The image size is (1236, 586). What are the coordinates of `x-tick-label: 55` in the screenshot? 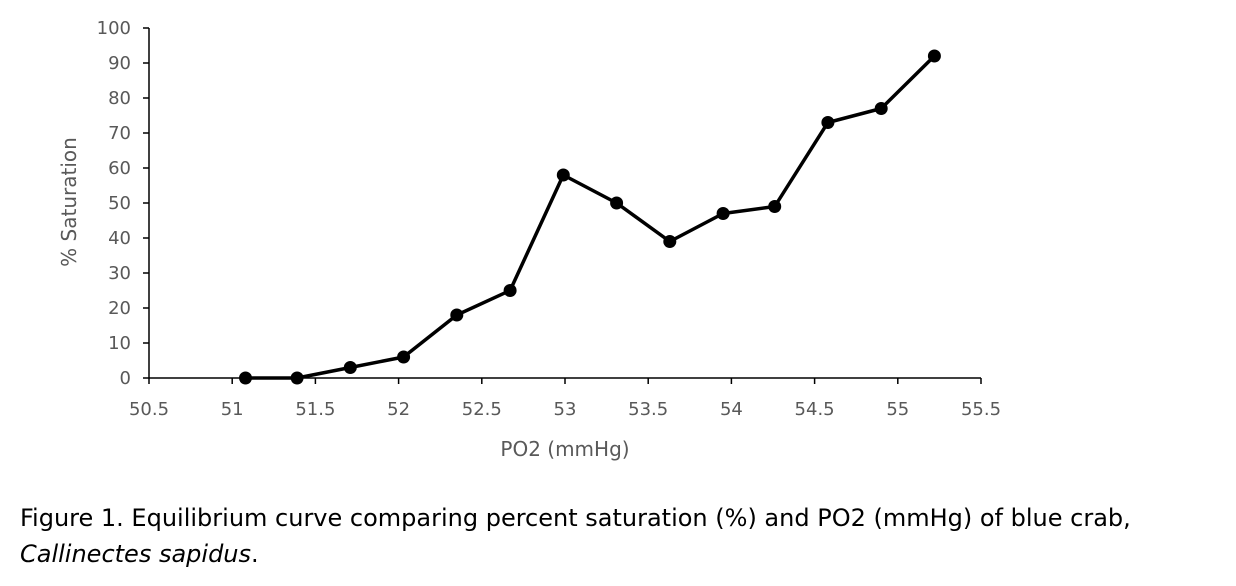 It's located at (897, 409).